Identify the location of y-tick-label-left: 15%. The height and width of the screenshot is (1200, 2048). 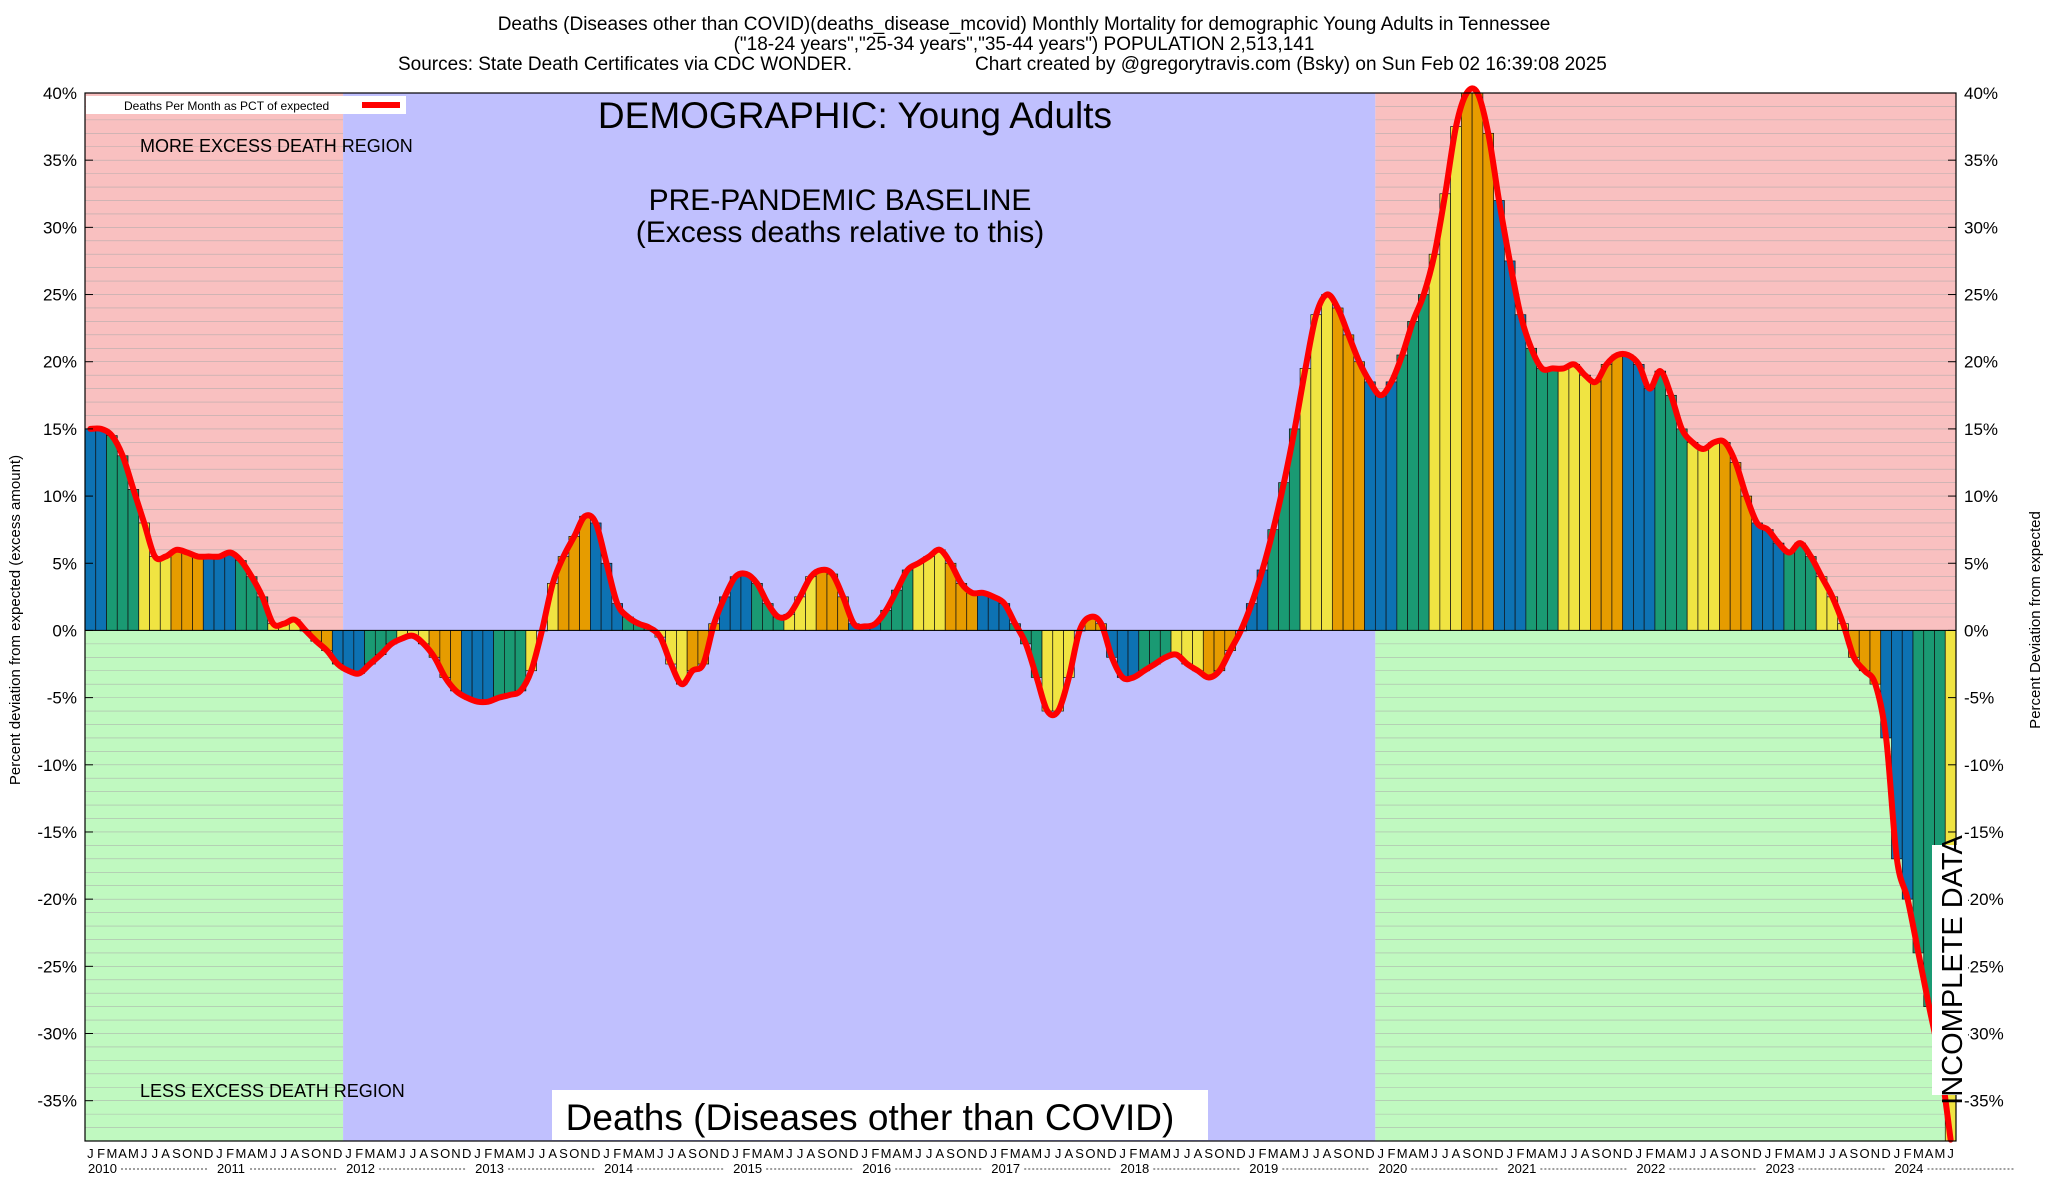
(60, 429).